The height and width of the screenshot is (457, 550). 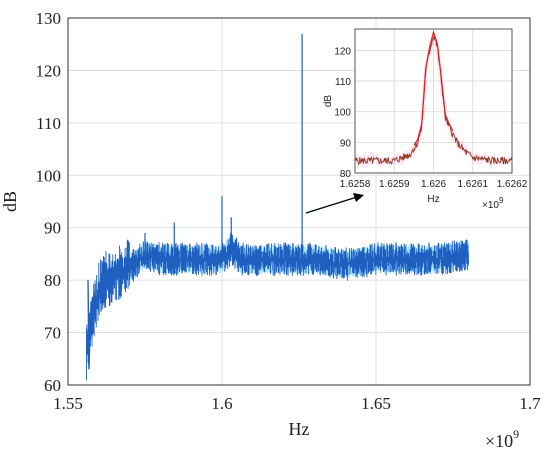 What do you see at coordinates (490, 205) in the screenshot?
I see `inset-x-exponent-base: ×10` at bounding box center [490, 205].